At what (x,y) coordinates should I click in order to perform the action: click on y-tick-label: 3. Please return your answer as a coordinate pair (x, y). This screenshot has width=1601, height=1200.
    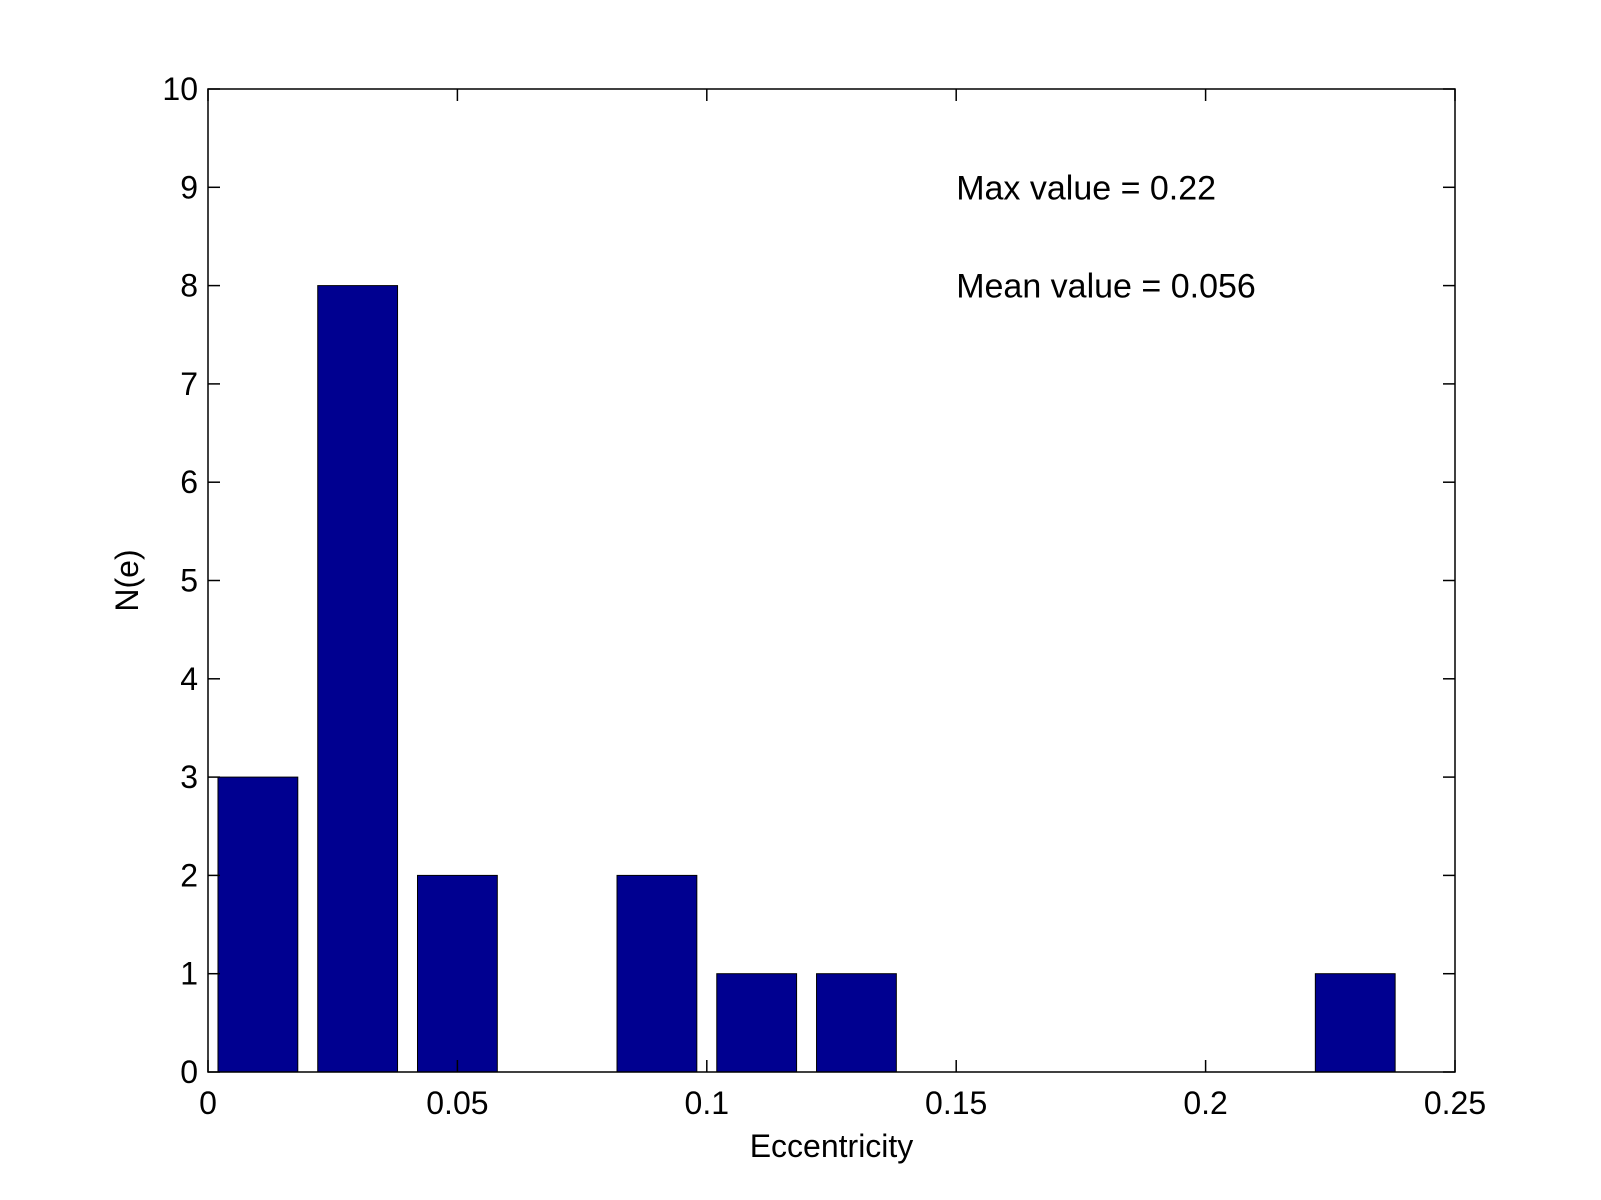
    Looking at the image, I should click on (189, 777).